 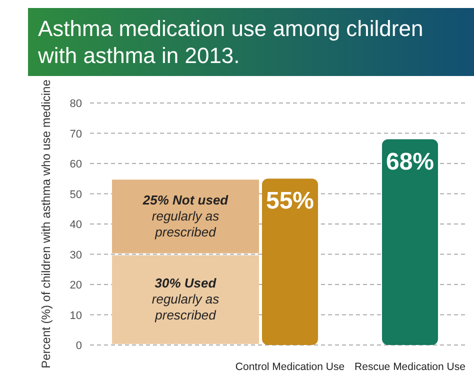 I want to click on y-tick-label: 70, so click(x=76, y=134).